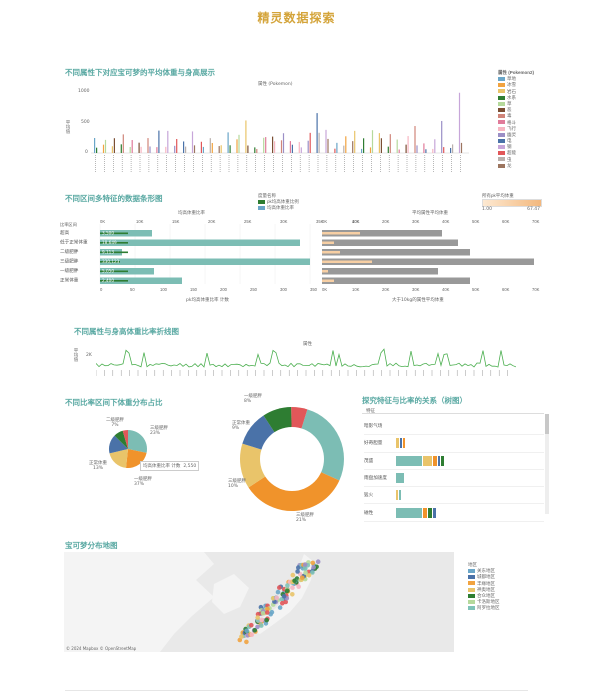  What do you see at coordinates (472, 564) in the screenshot?
I see `s6-legend-title: 地区` at bounding box center [472, 564].